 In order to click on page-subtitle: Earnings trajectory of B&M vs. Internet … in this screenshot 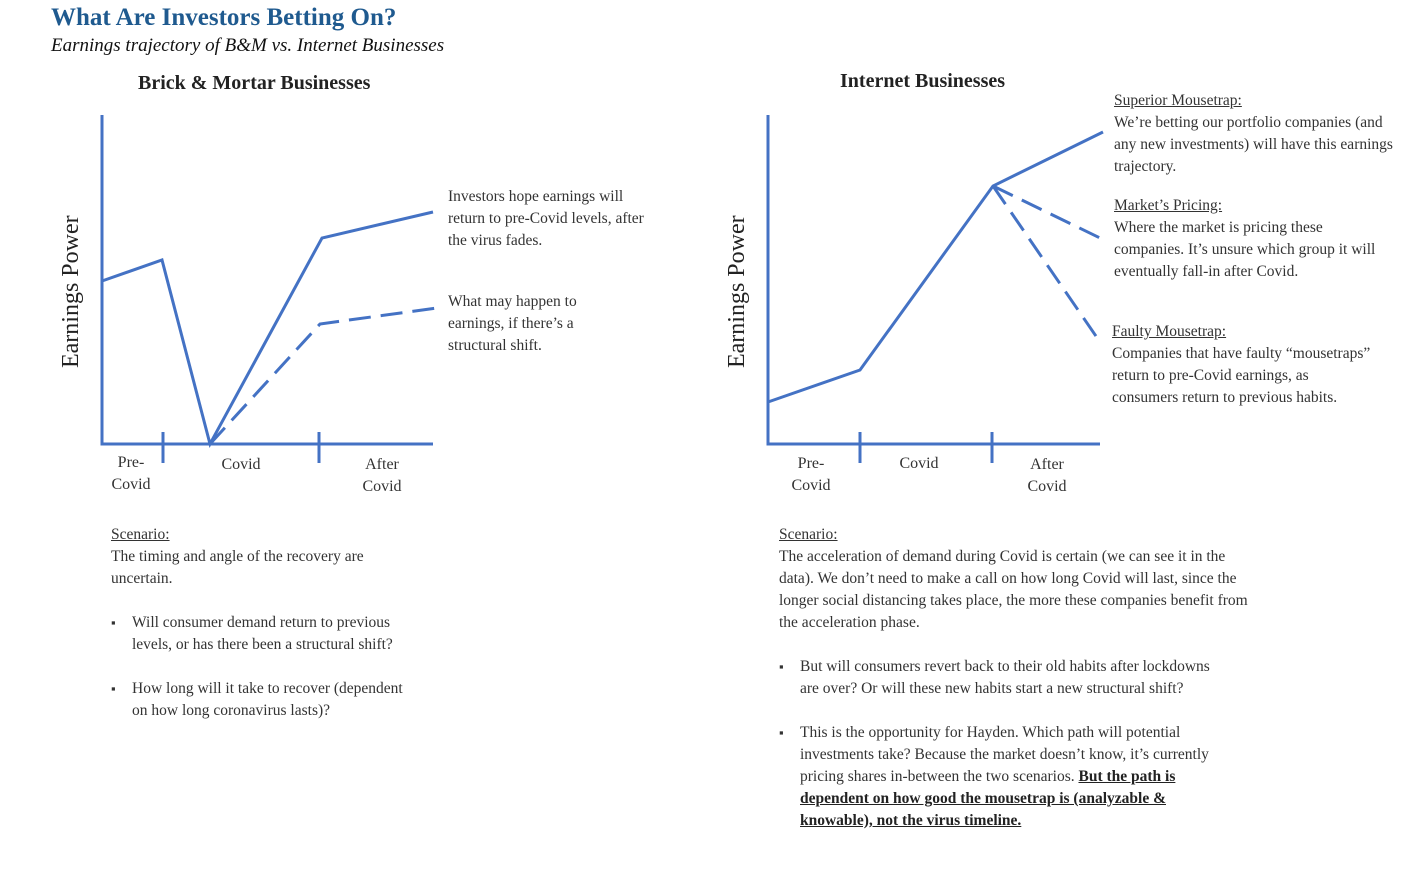, I will do `click(248, 45)`.